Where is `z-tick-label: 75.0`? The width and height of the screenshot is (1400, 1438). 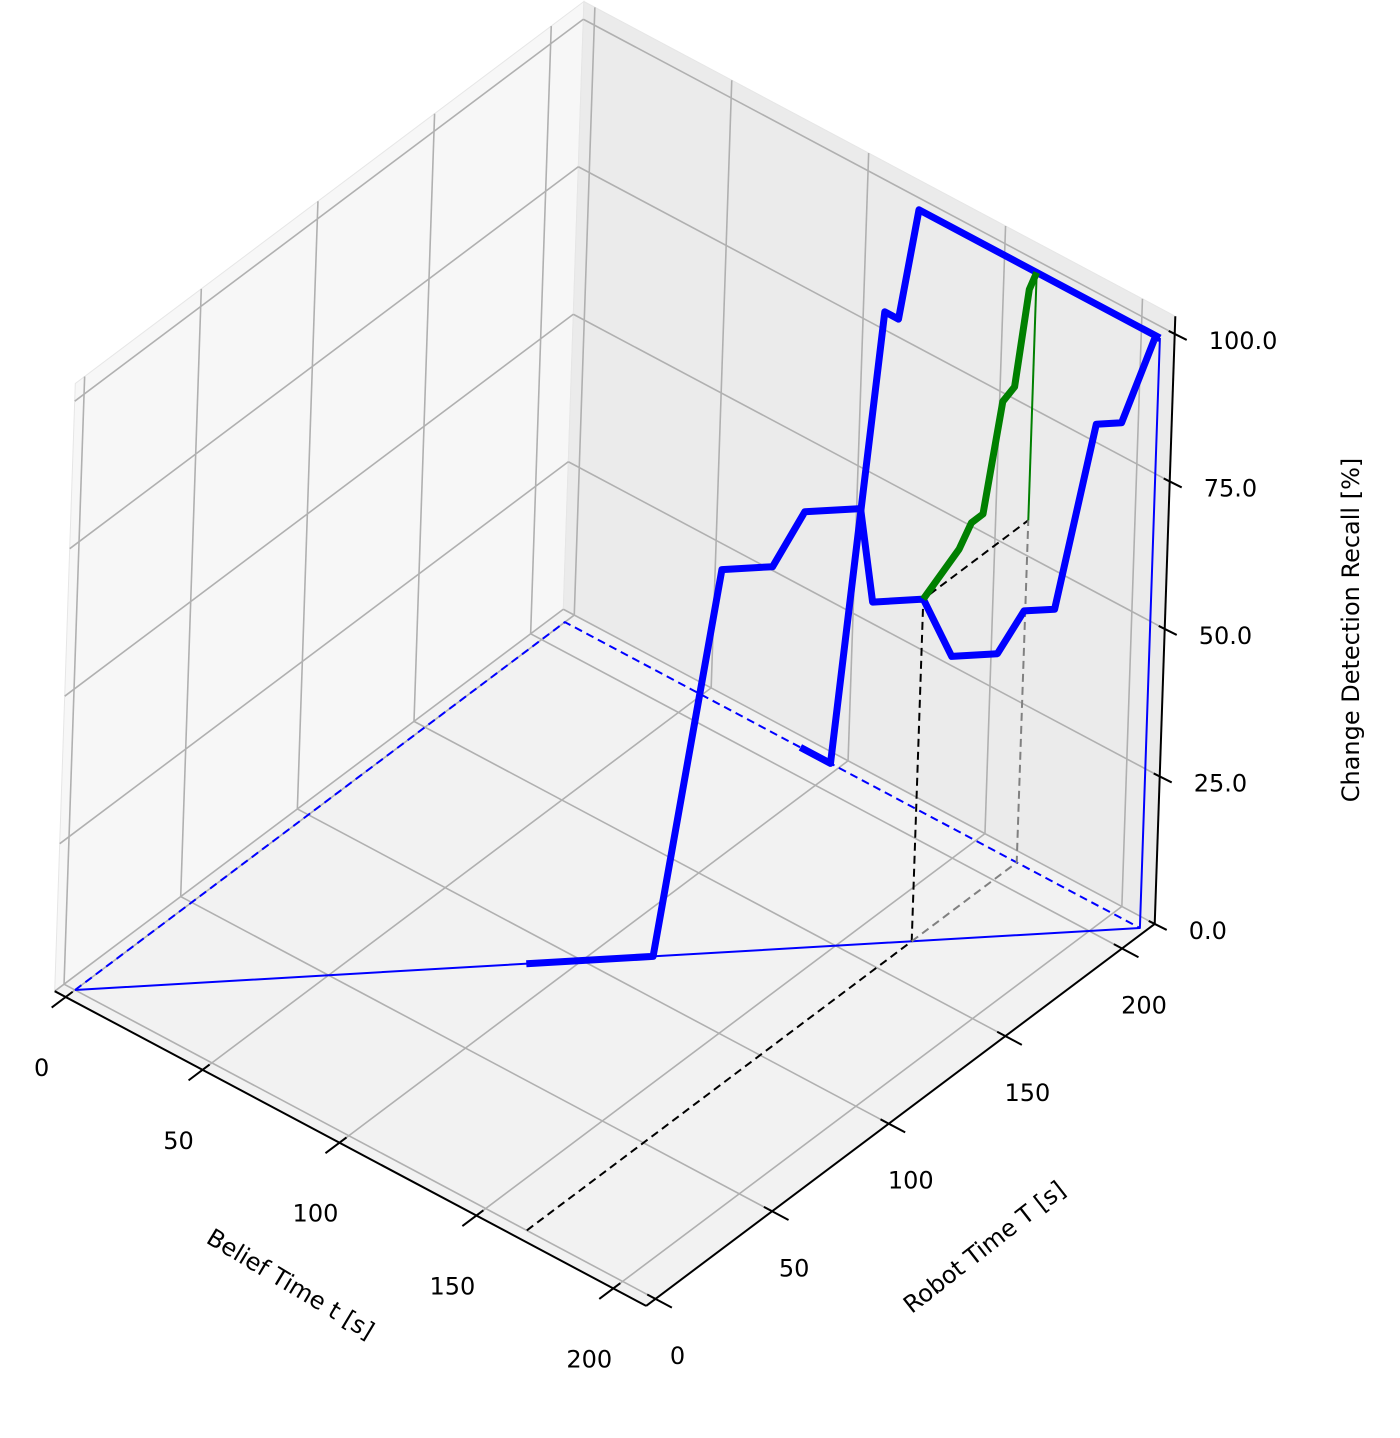 z-tick-label: 75.0 is located at coordinates (1230, 488).